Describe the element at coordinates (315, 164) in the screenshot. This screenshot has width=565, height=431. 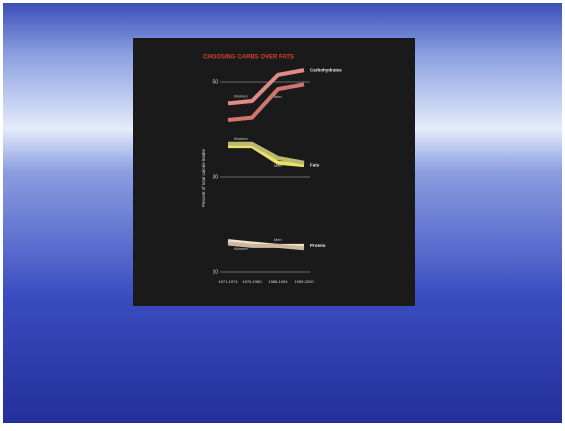
I see `group-label: Fats` at that location.